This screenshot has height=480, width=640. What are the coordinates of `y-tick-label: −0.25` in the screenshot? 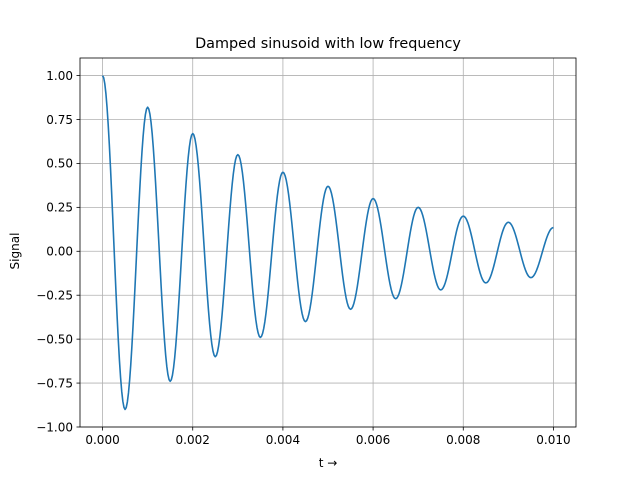 It's located at (54, 296).